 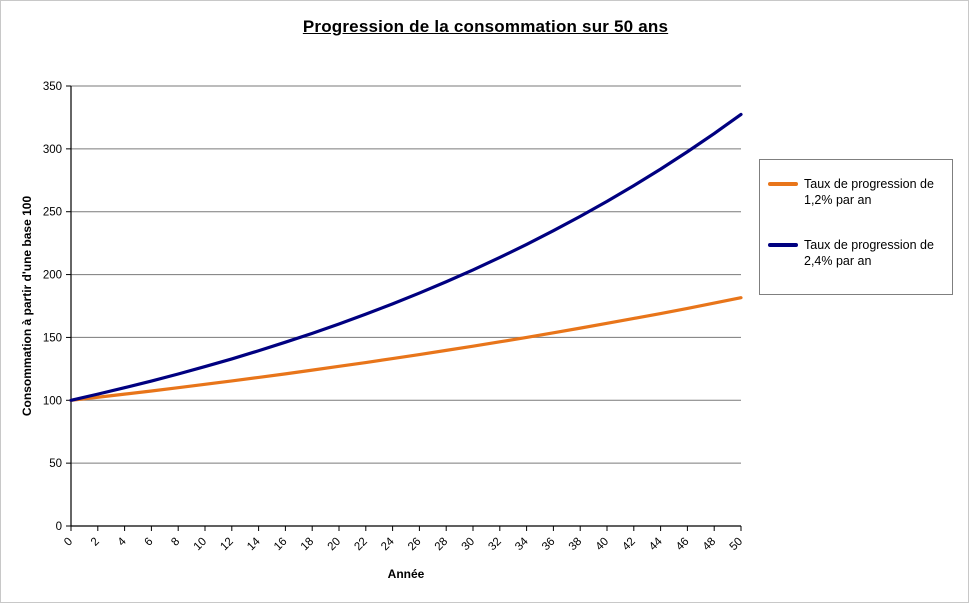 What do you see at coordinates (783, 244) in the screenshot?
I see `legend-swatch-navy-line-icon` at bounding box center [783, 244].